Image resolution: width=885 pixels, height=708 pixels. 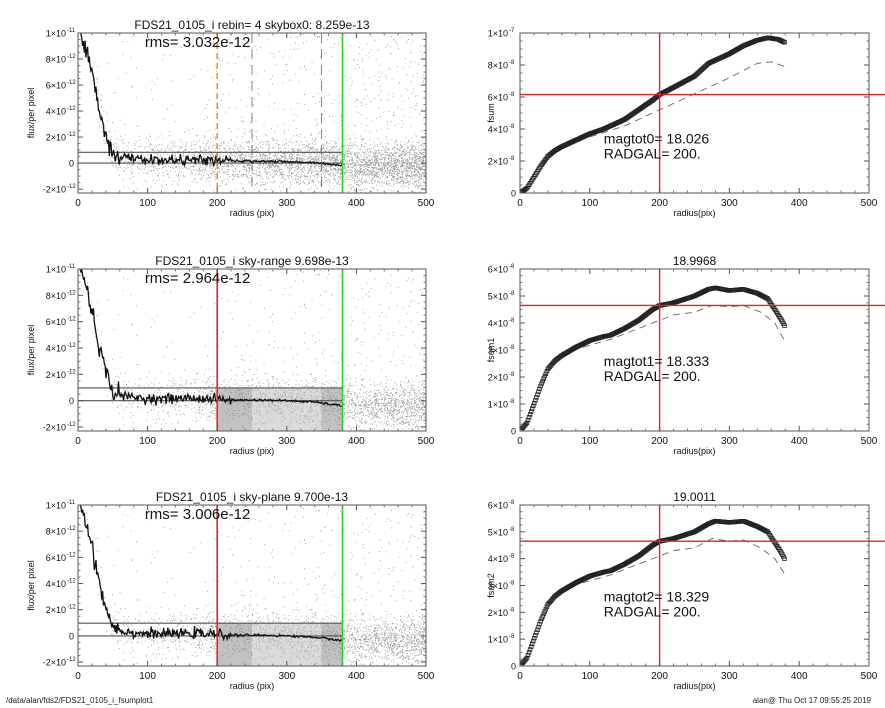 I want to click on chart-title: FDS21_0105_i sky-plane 9.700e-13, so click(x=252, y=497).